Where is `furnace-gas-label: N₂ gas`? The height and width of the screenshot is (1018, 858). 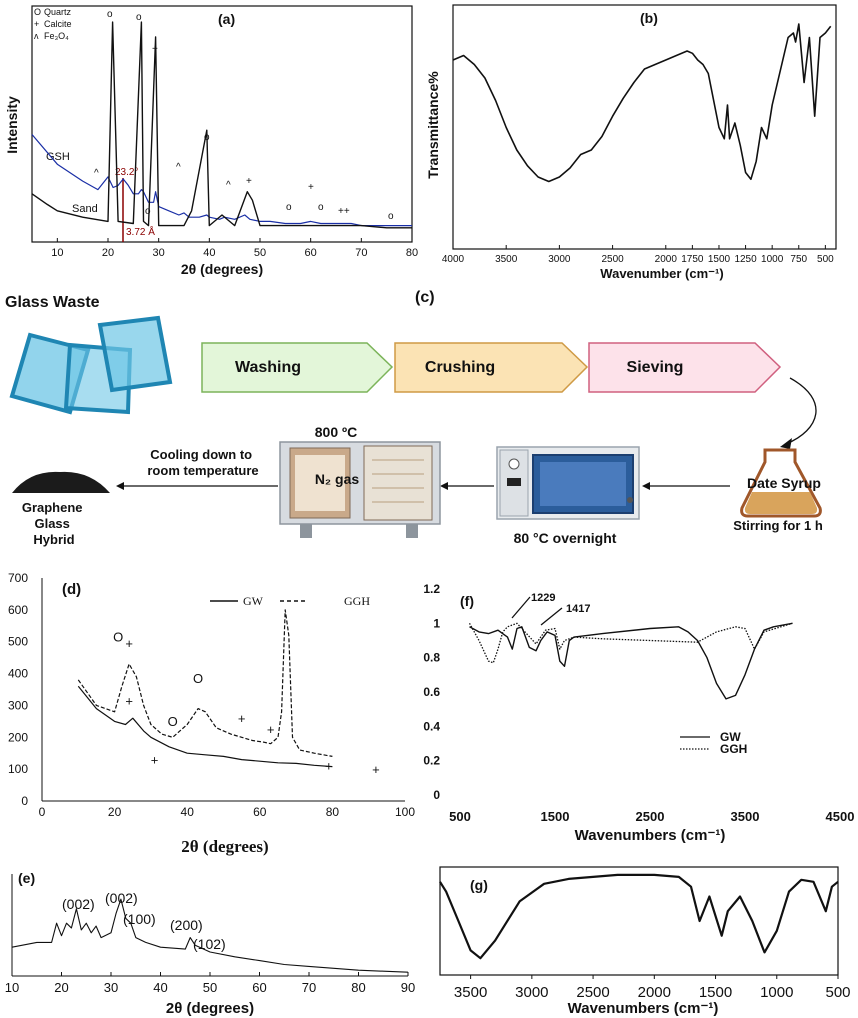 furnace-gas-label: N₂ gas is located at coordinates (337, 479).